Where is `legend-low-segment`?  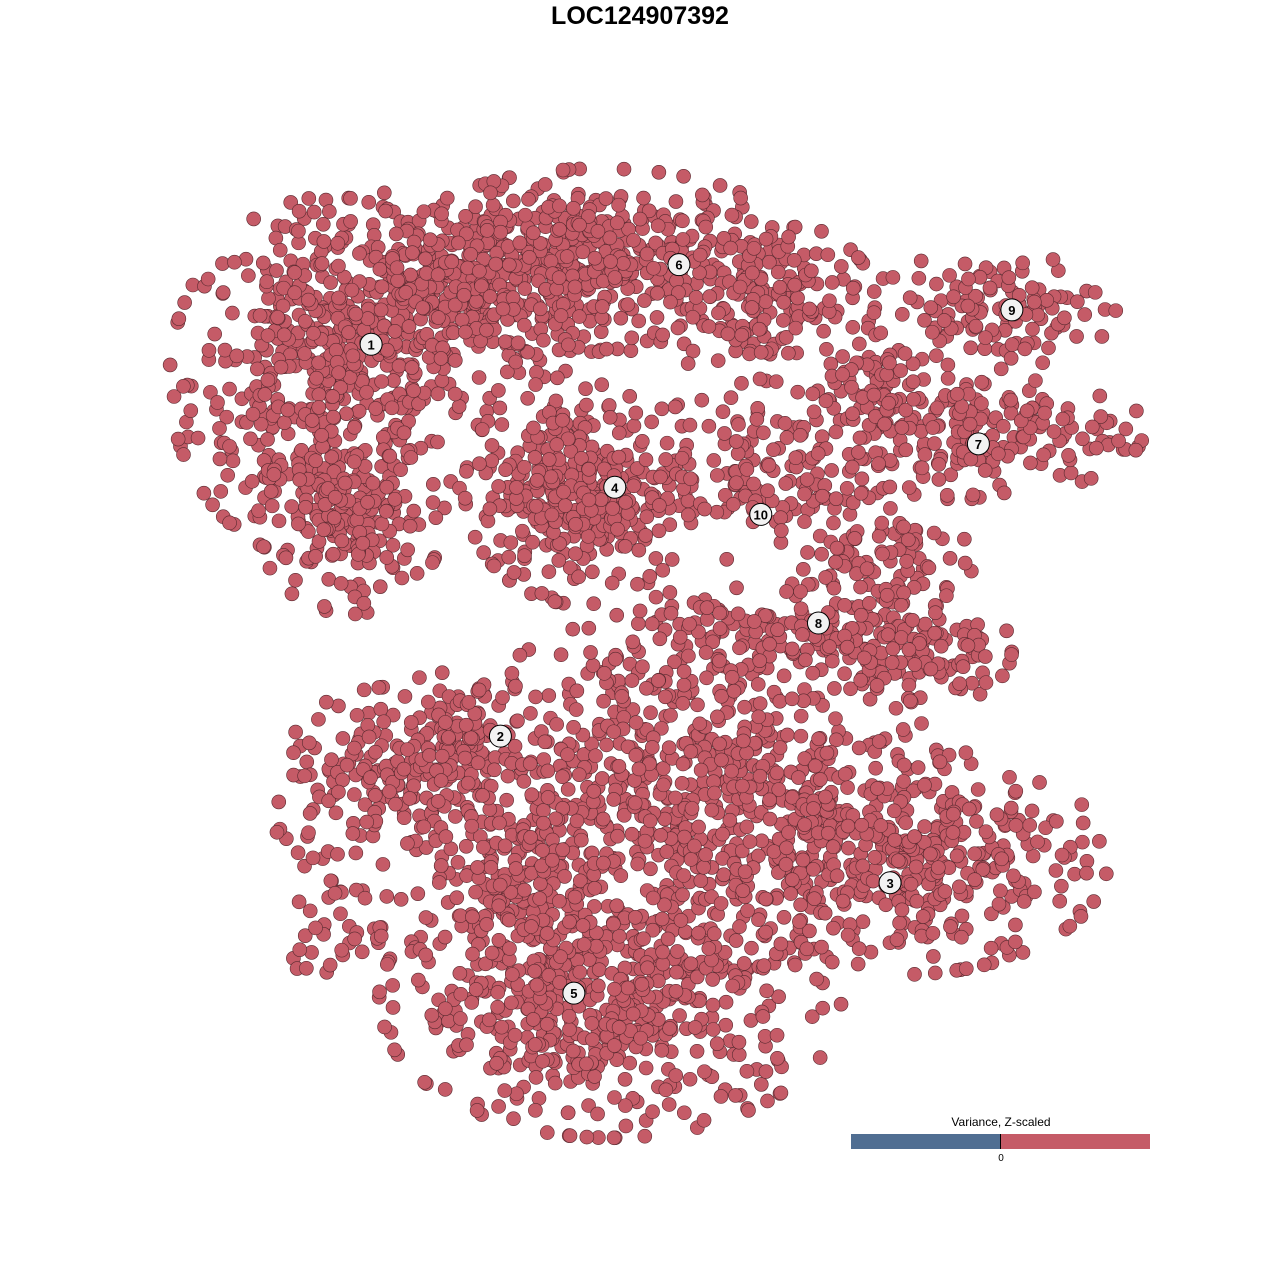
legend-low-segment is located at coordinates (925, 1141).